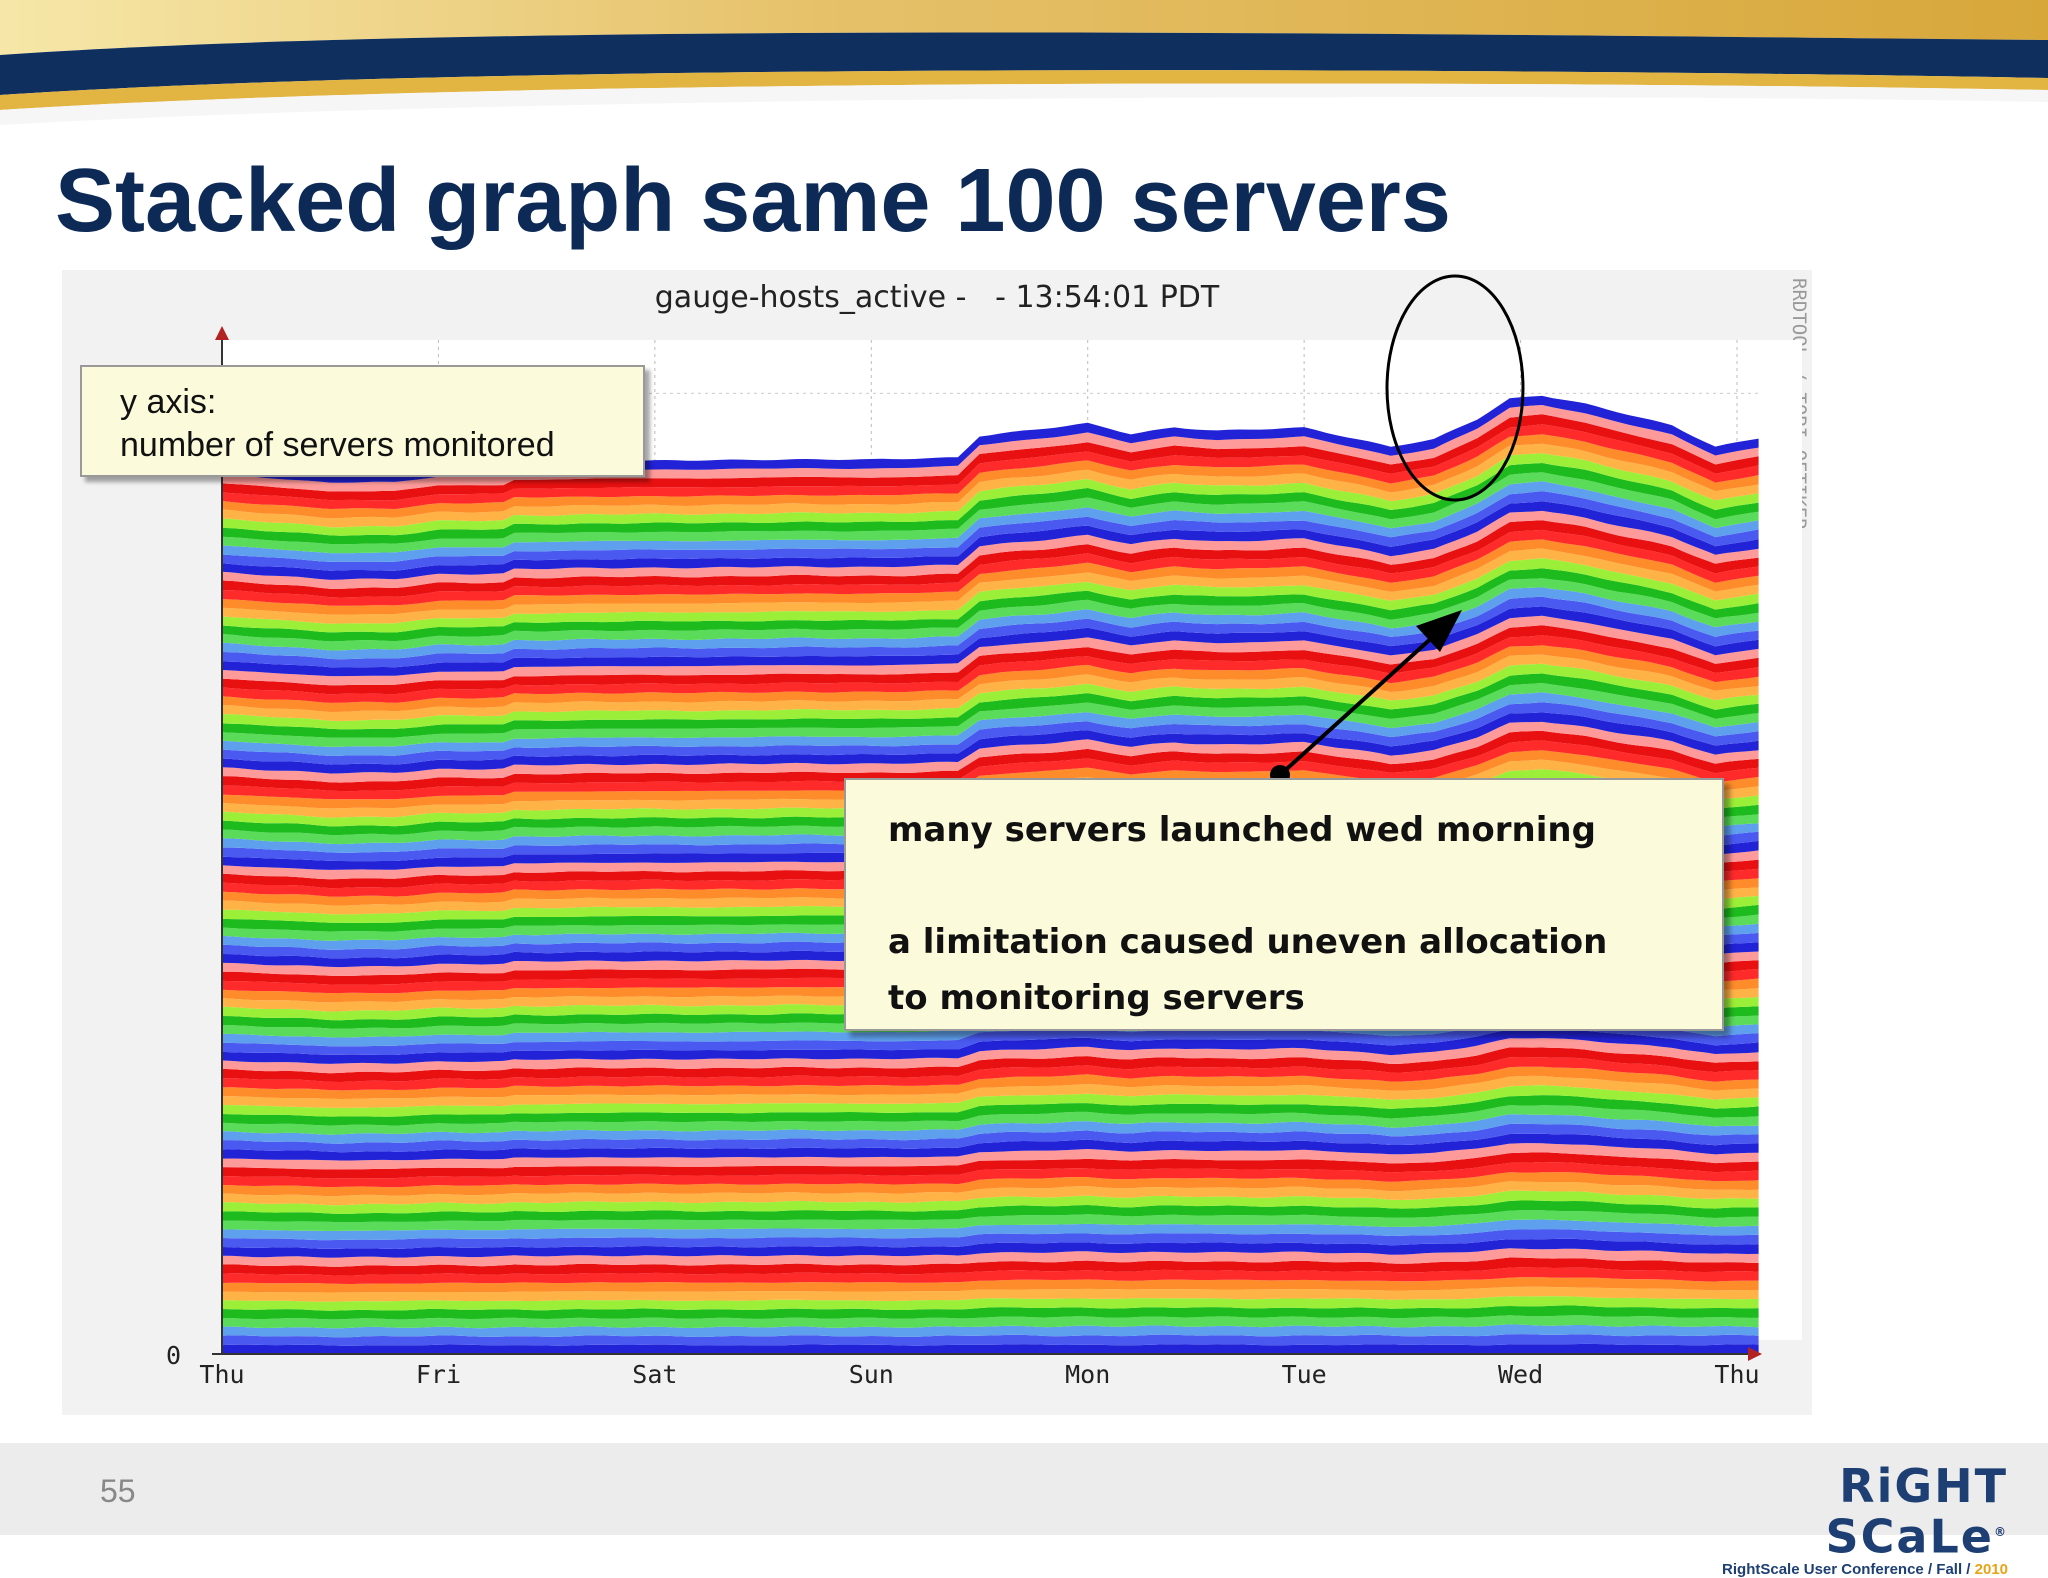  What do you see at coordinates (1368, 695) in the screenshot?
I see `callout-arrow-line` at bounding box center [1368, 695].